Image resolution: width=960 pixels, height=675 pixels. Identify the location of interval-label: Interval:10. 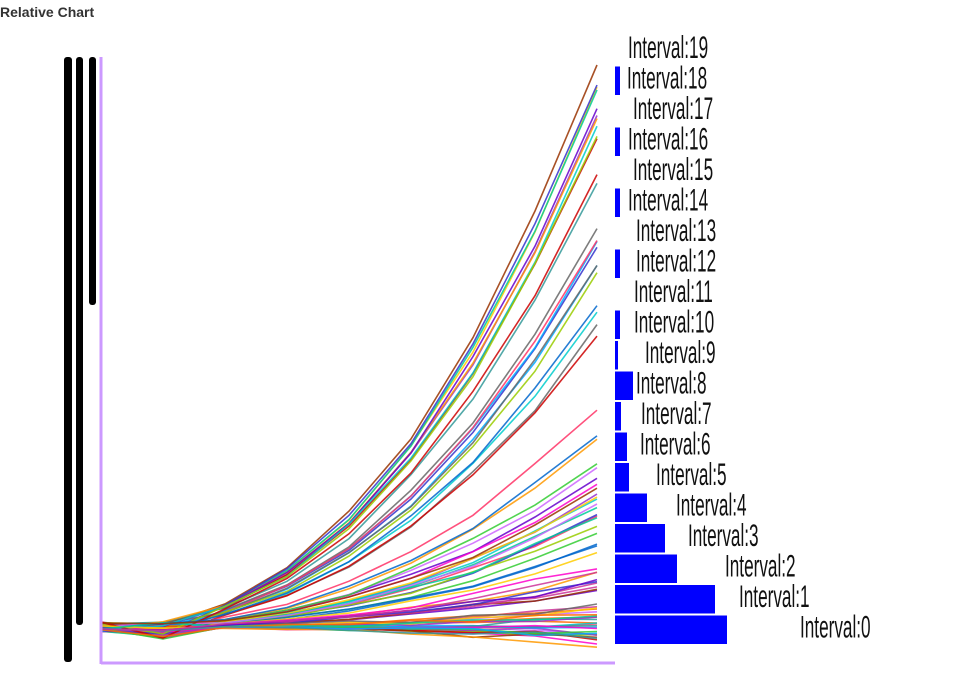
(674, 322).